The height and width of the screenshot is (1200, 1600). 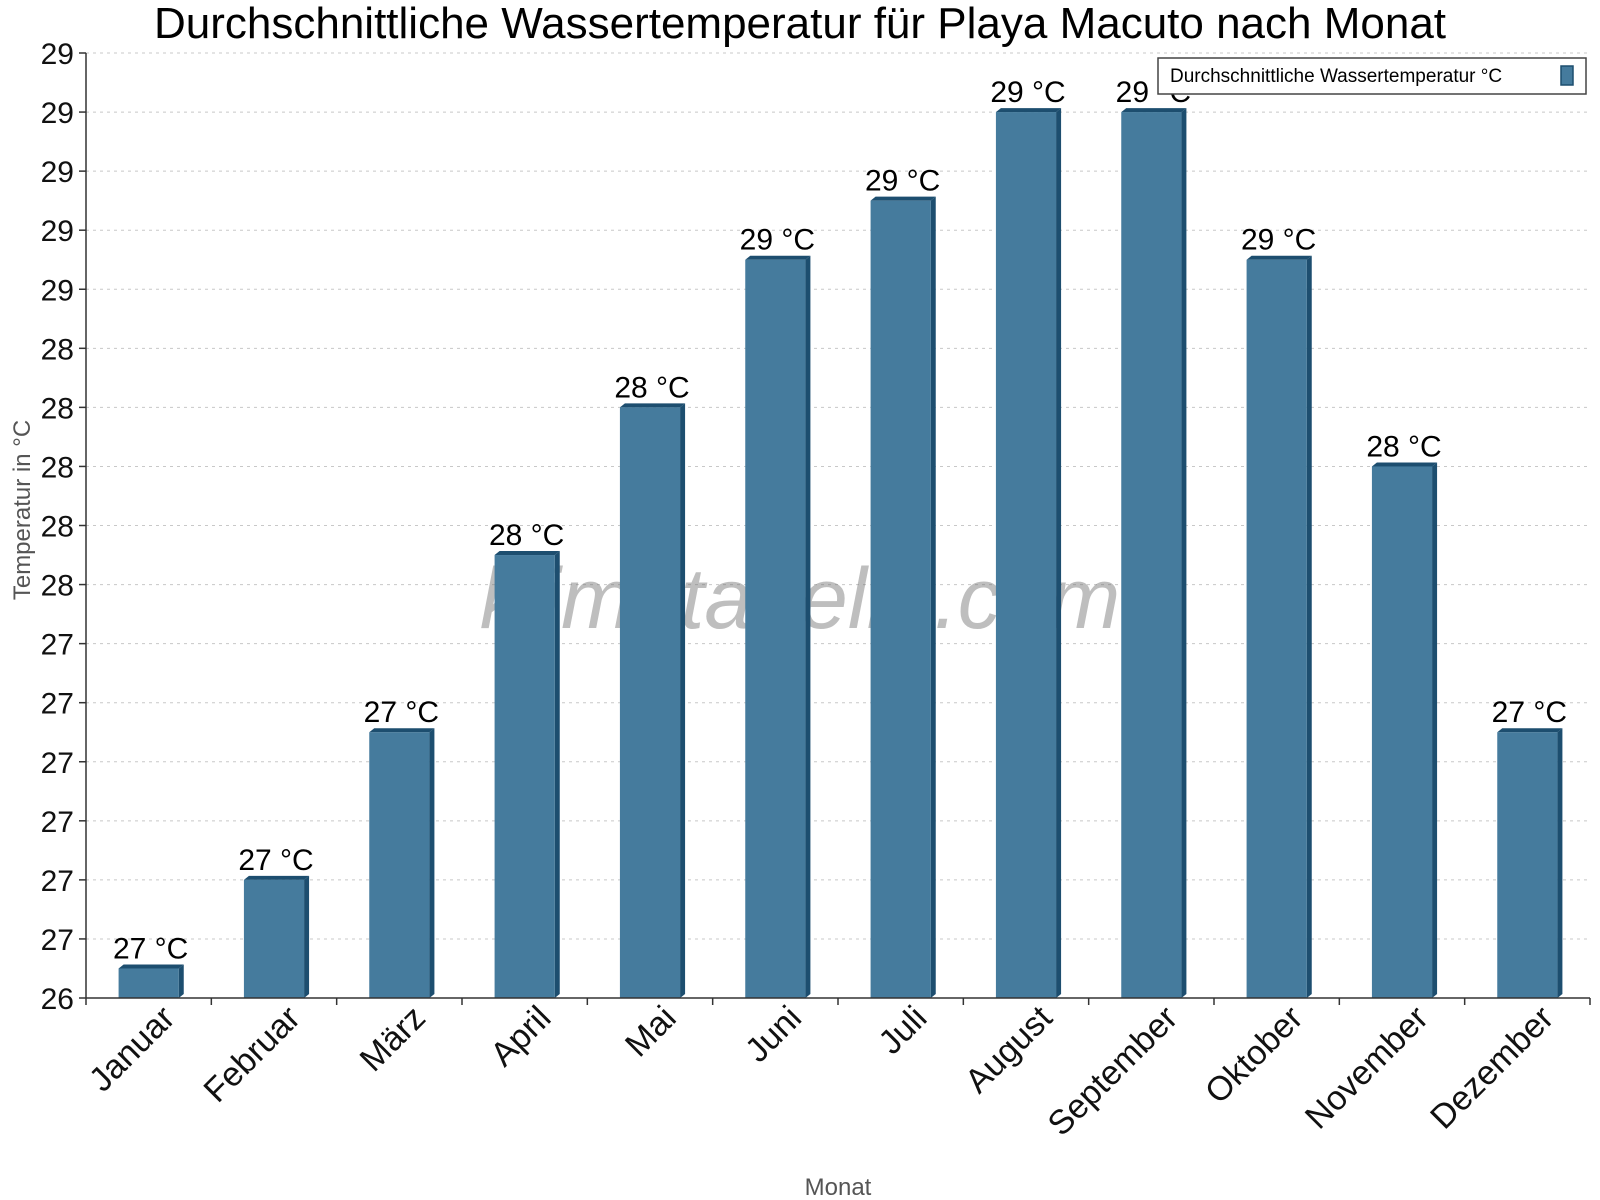 I want to click on y-tick-label: 26, so click(x=57, y=999).